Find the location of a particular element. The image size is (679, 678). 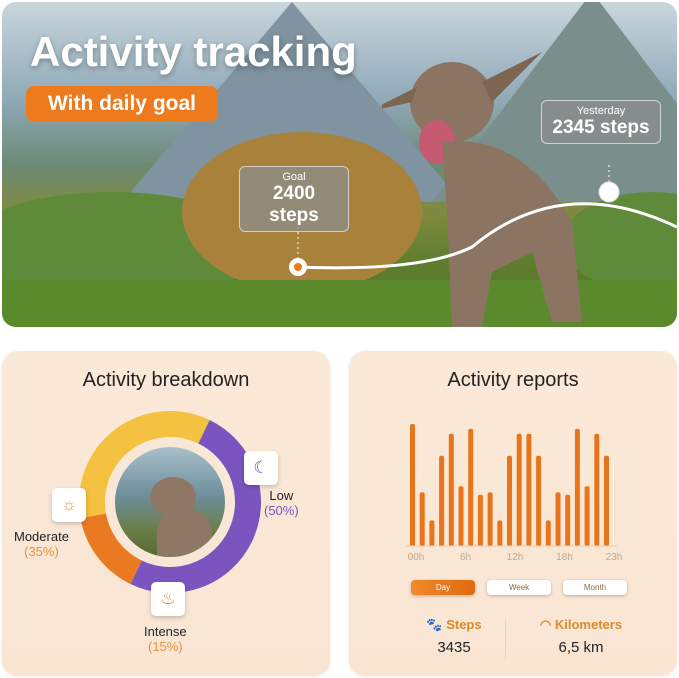

period-tabs: Day Week Month is located at coordinates (519, 587).